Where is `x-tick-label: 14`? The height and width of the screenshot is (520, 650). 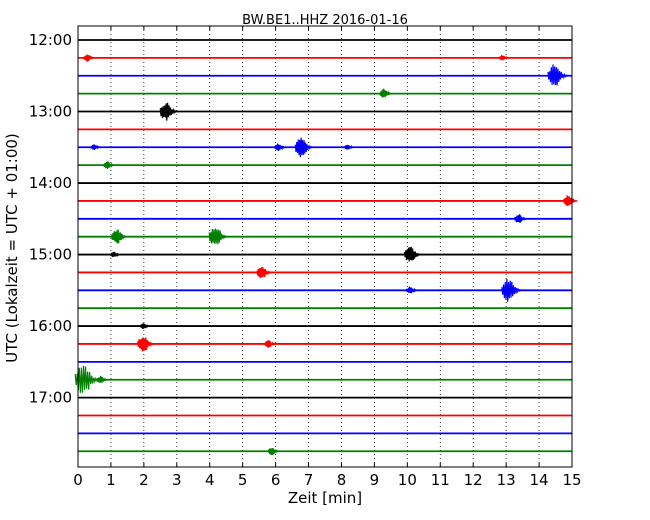 x-tick-label: 14 is located at coordinates (539, 480).